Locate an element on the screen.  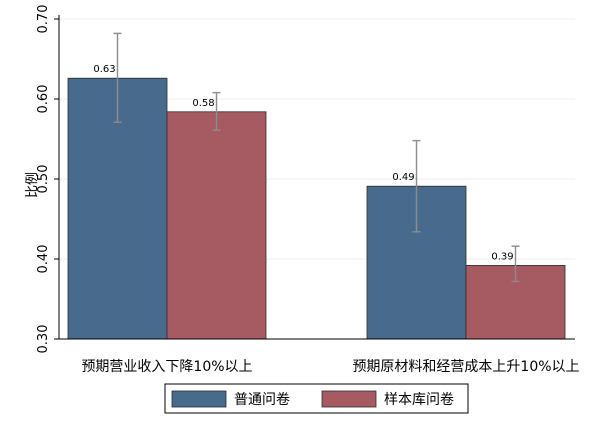
y-tick-label: 0.70 is located at coordinates (43, 19).